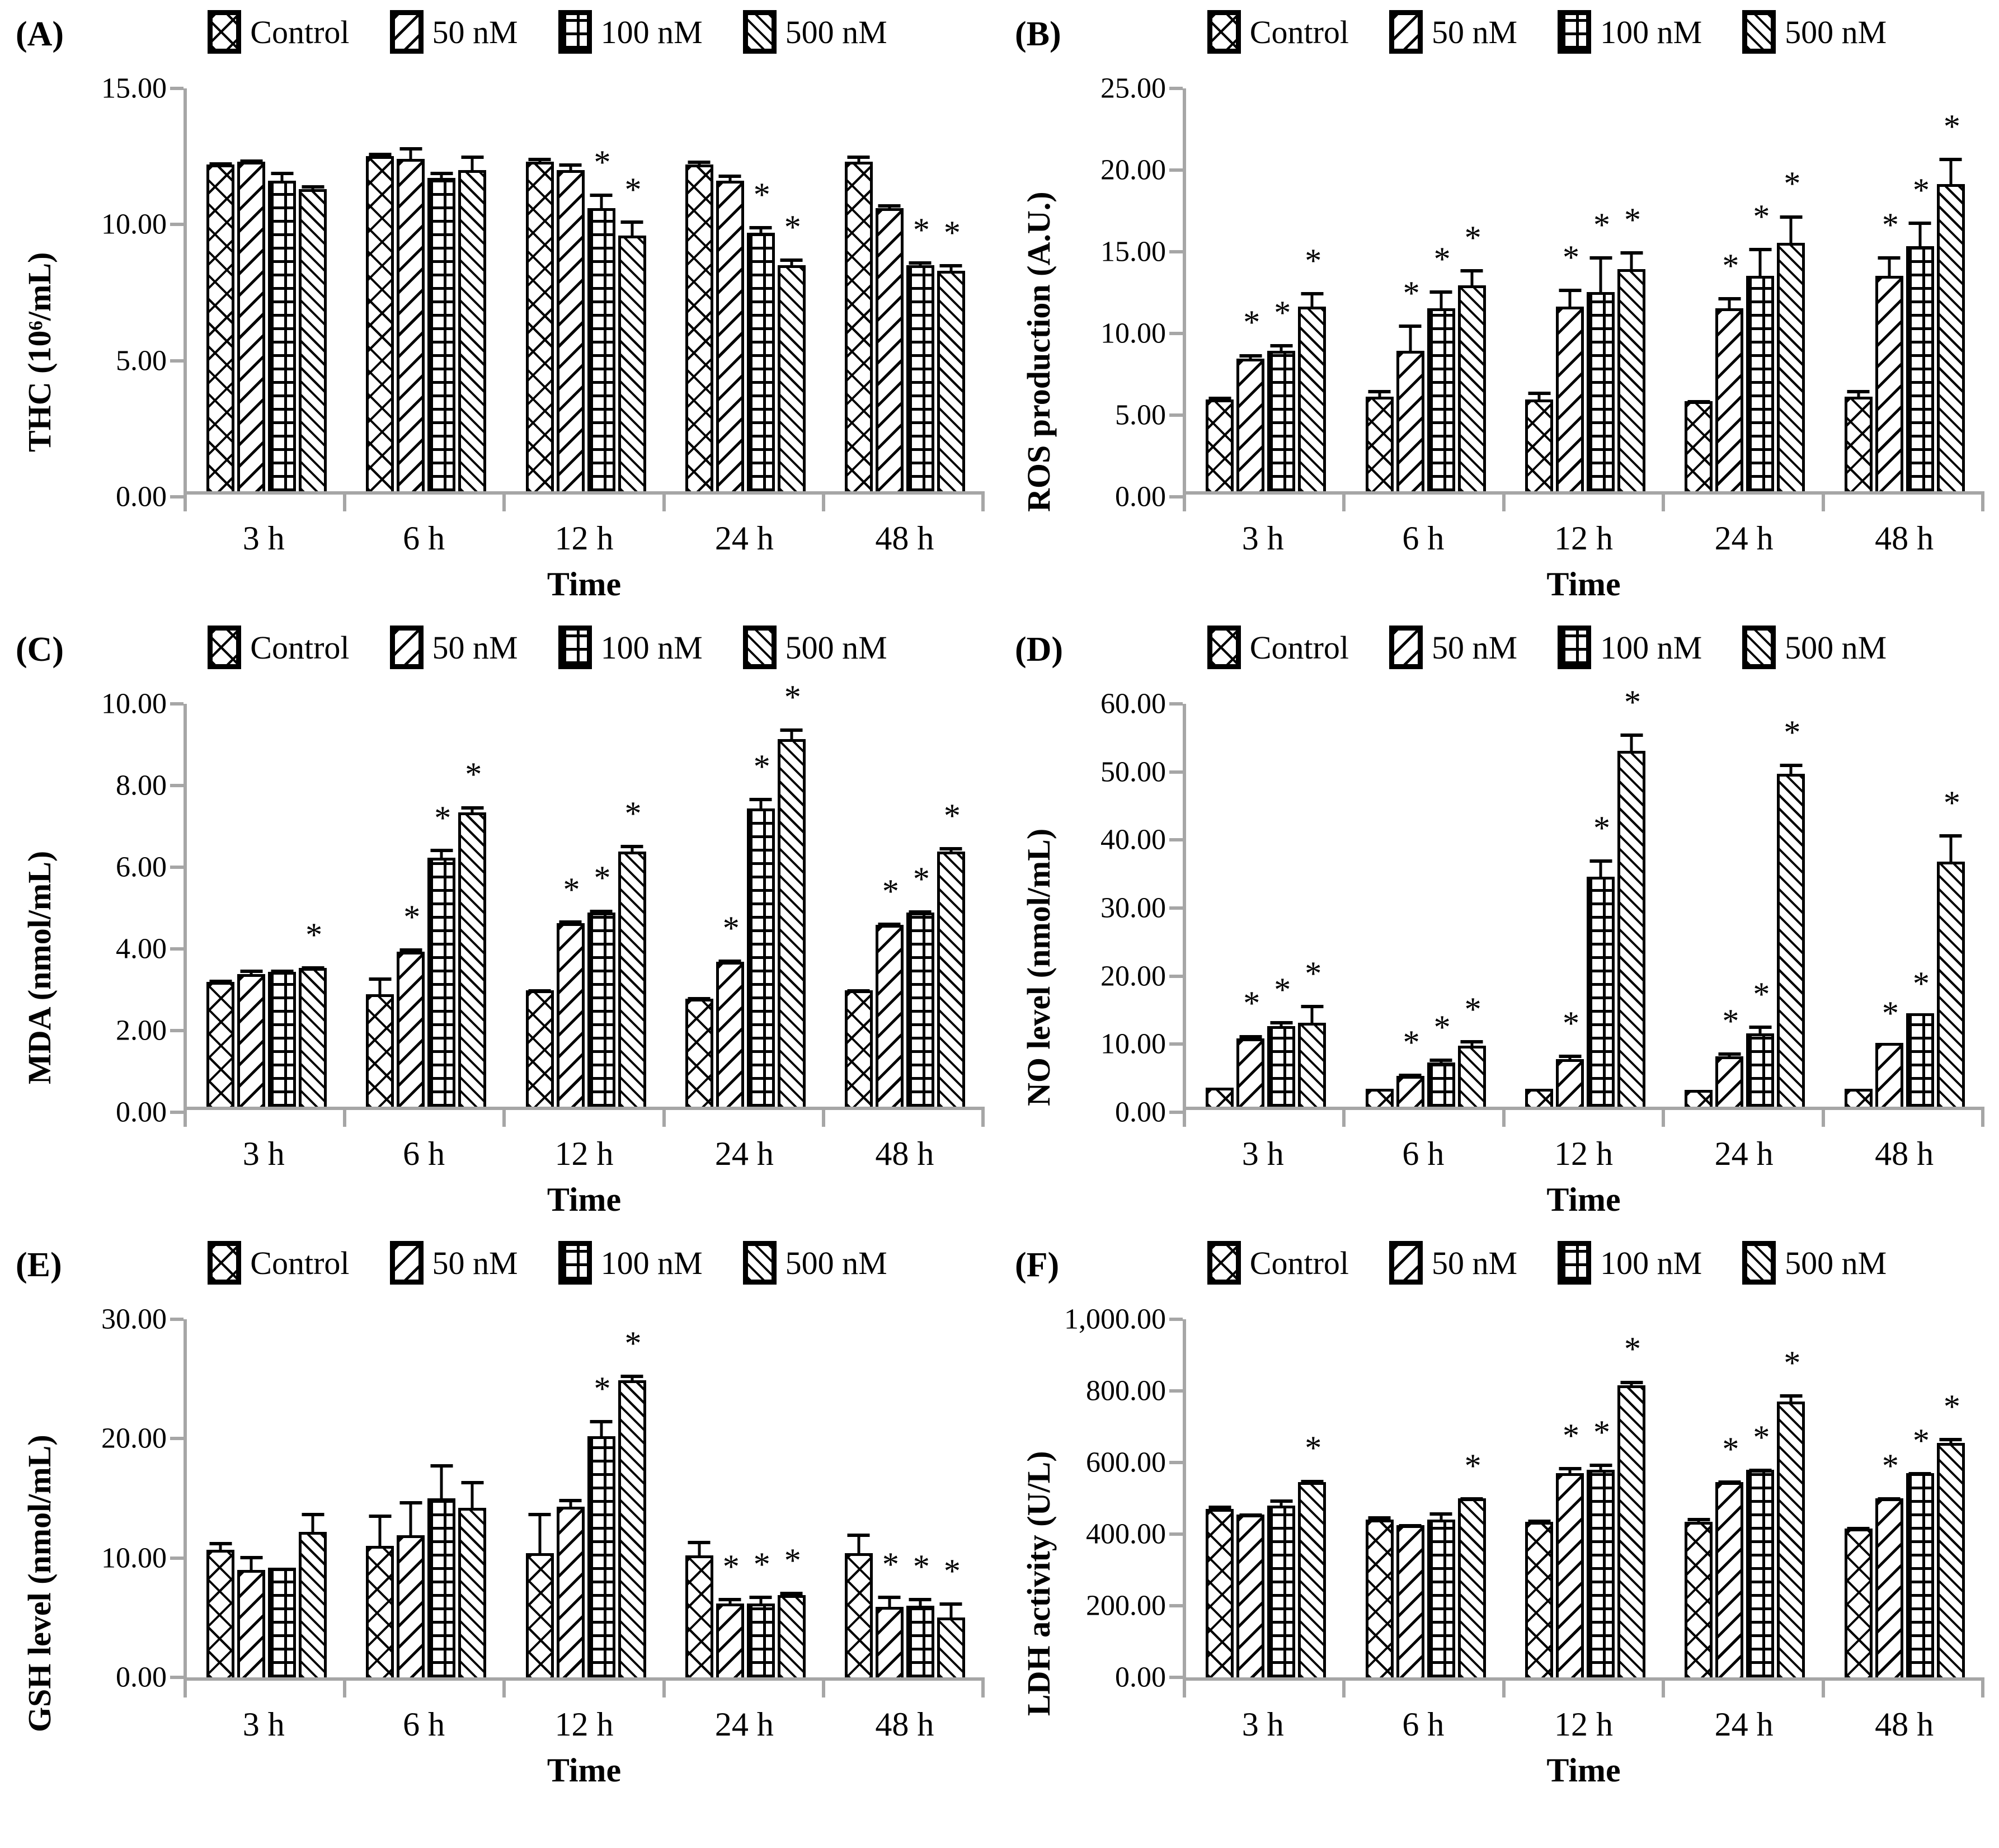  I want to click on y-tick-label: 20.00, so click(1133, 977).